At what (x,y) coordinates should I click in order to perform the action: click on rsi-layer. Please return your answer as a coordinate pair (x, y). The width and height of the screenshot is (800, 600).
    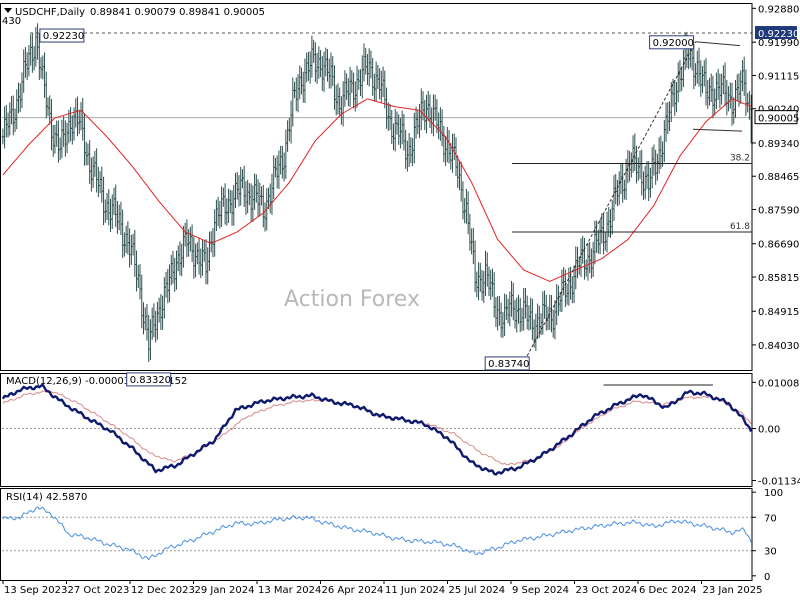
    Looking at the image, I should click on (377, 533).